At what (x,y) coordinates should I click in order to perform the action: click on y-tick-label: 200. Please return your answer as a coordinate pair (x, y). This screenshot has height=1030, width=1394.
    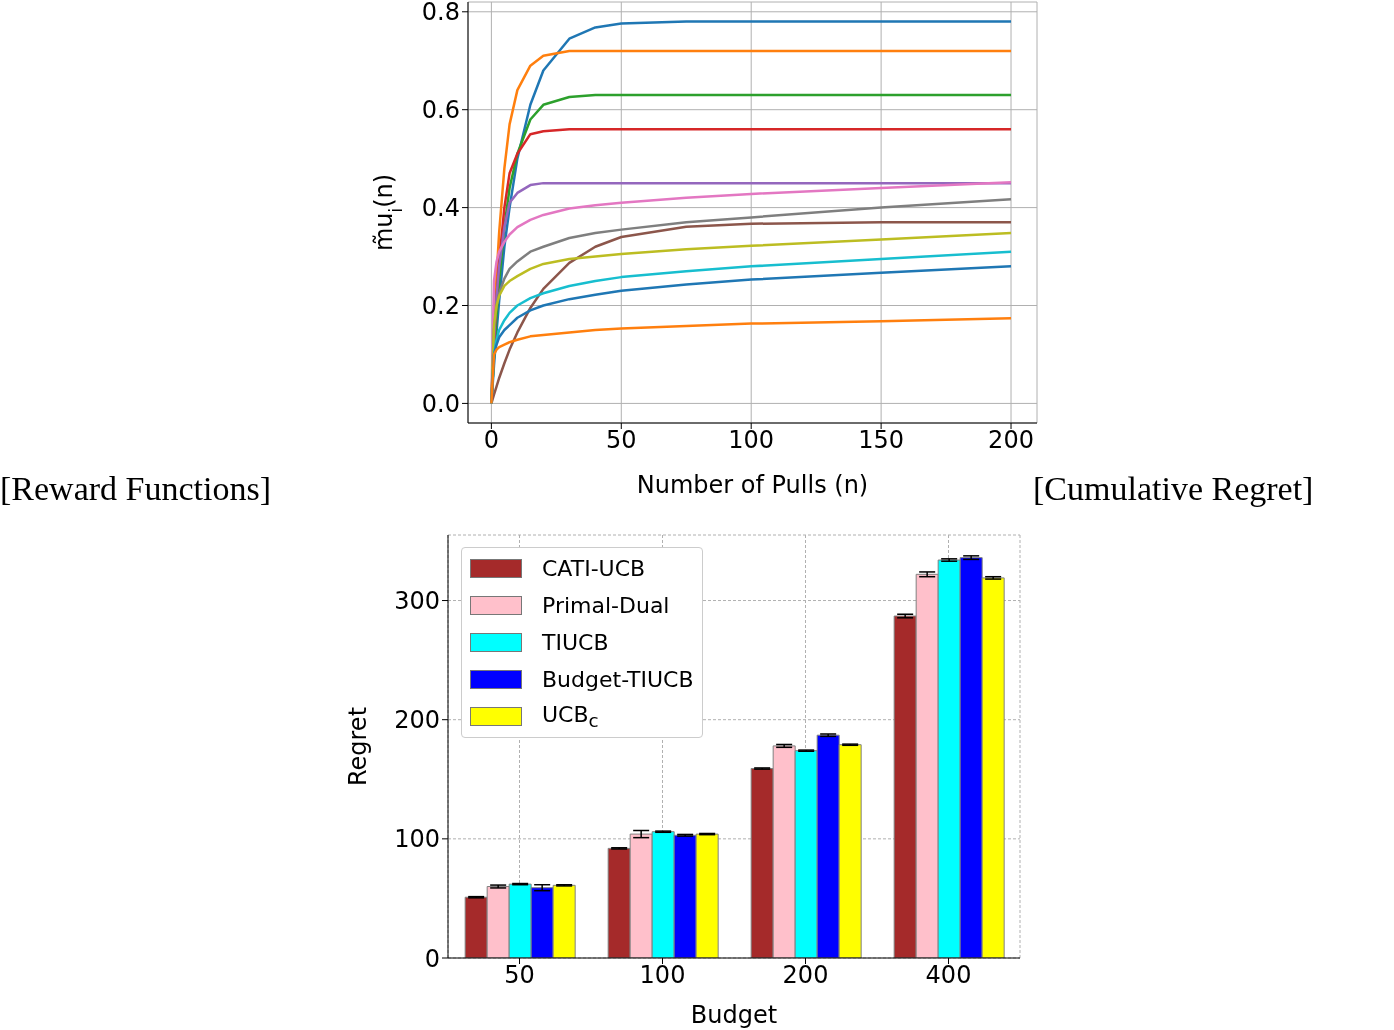
    Looking at the image, I should click on (417, 720).